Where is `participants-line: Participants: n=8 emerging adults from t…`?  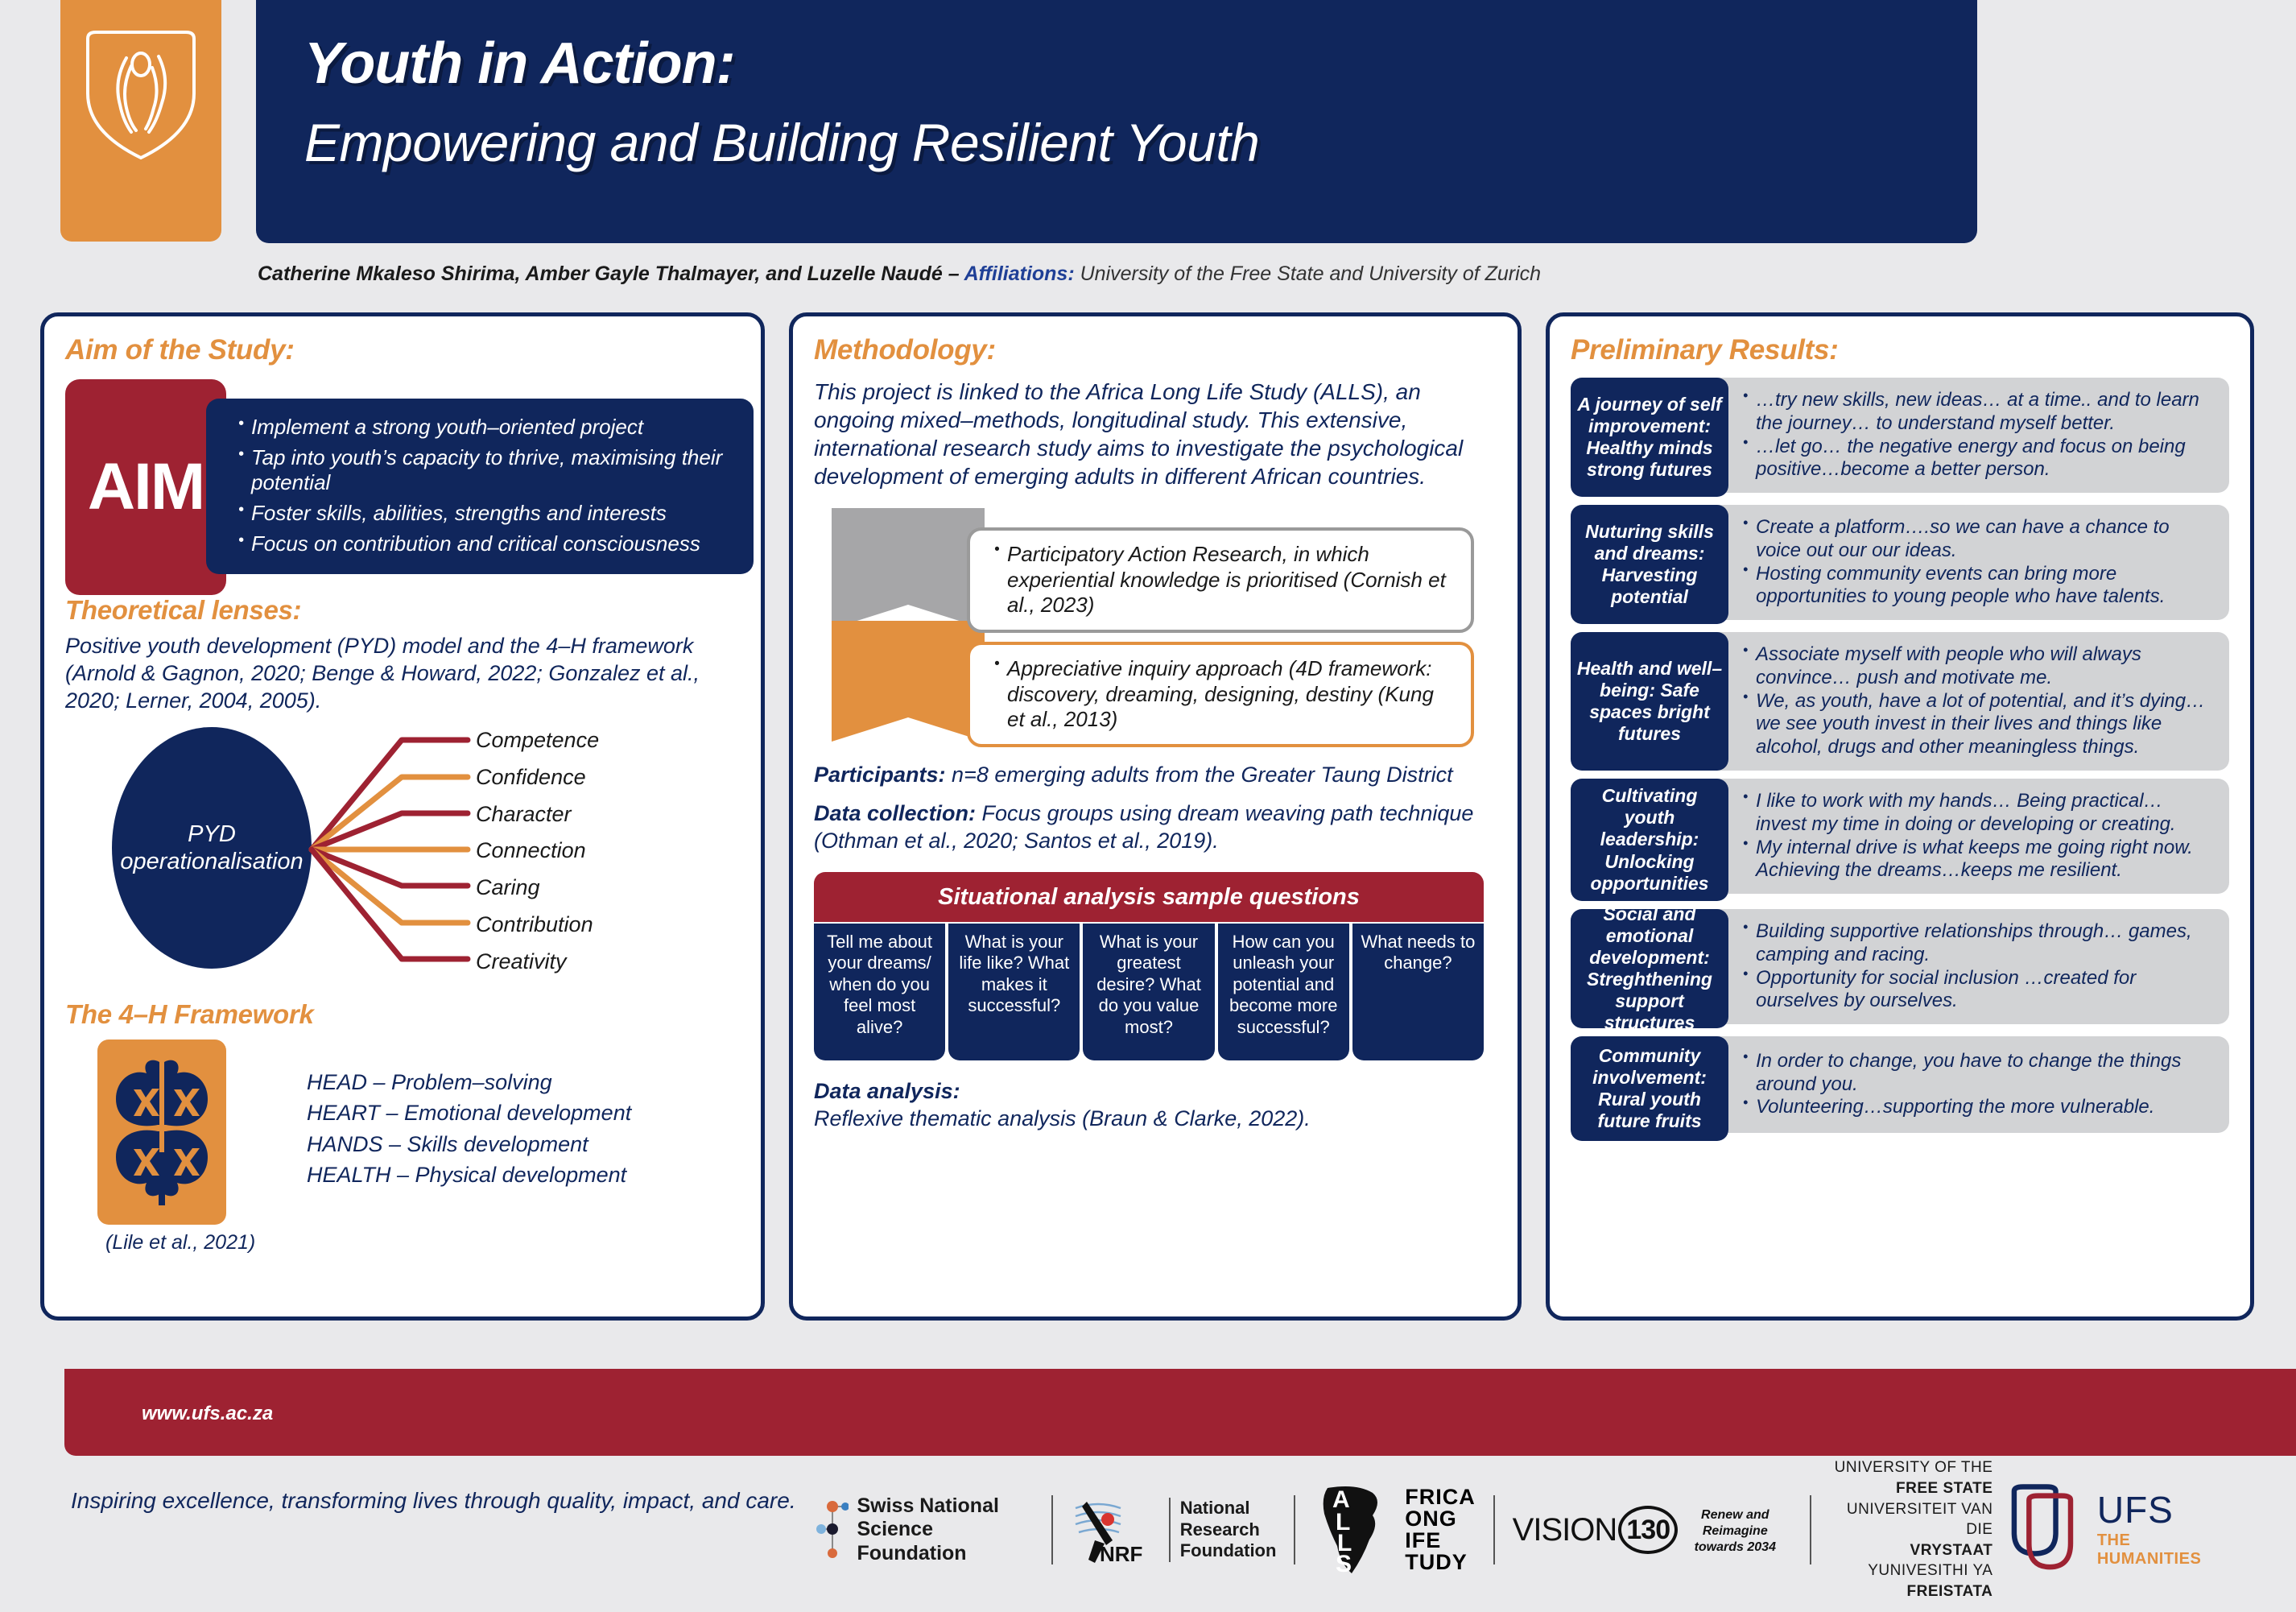
participants-line: Participants: n=8 emerging adults from t… is located at coordinates (1155, 774).